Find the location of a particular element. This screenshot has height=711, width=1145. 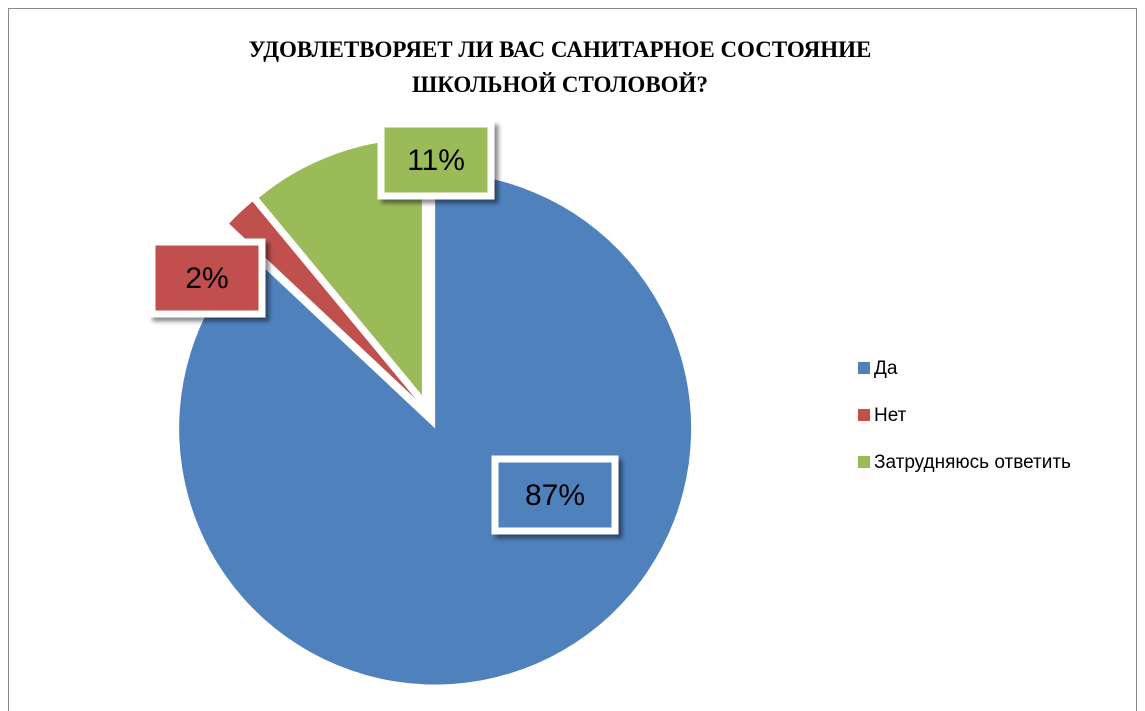

data-label: 11% is located at coordinates (436, 160).